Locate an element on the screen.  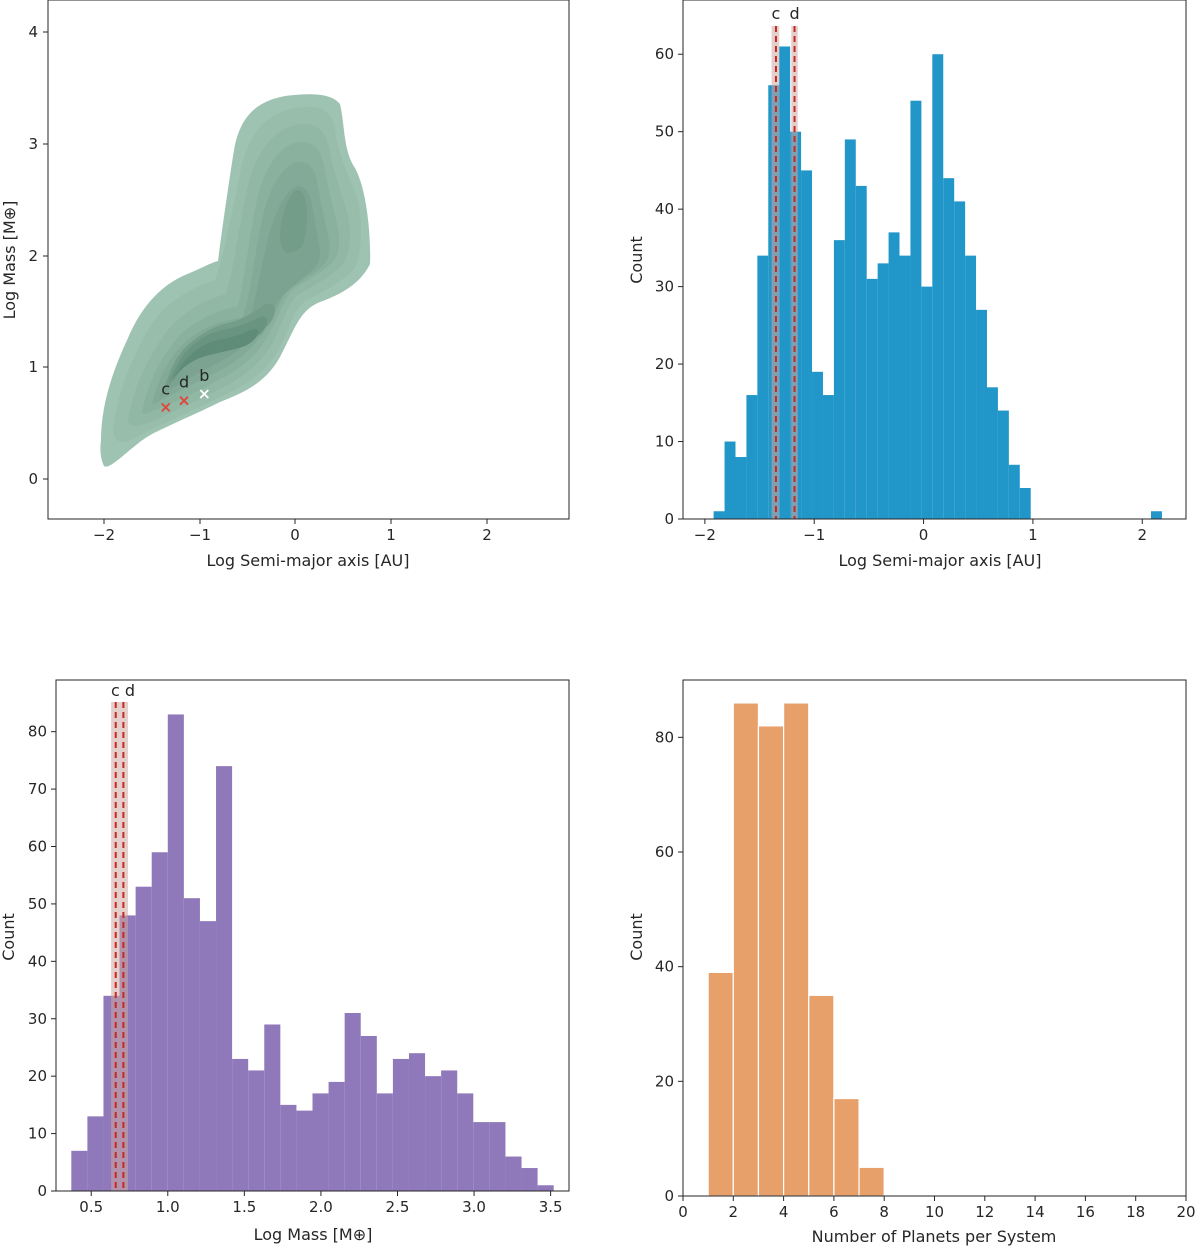
planet-marker-c: c is located at coordinates (166, 396).